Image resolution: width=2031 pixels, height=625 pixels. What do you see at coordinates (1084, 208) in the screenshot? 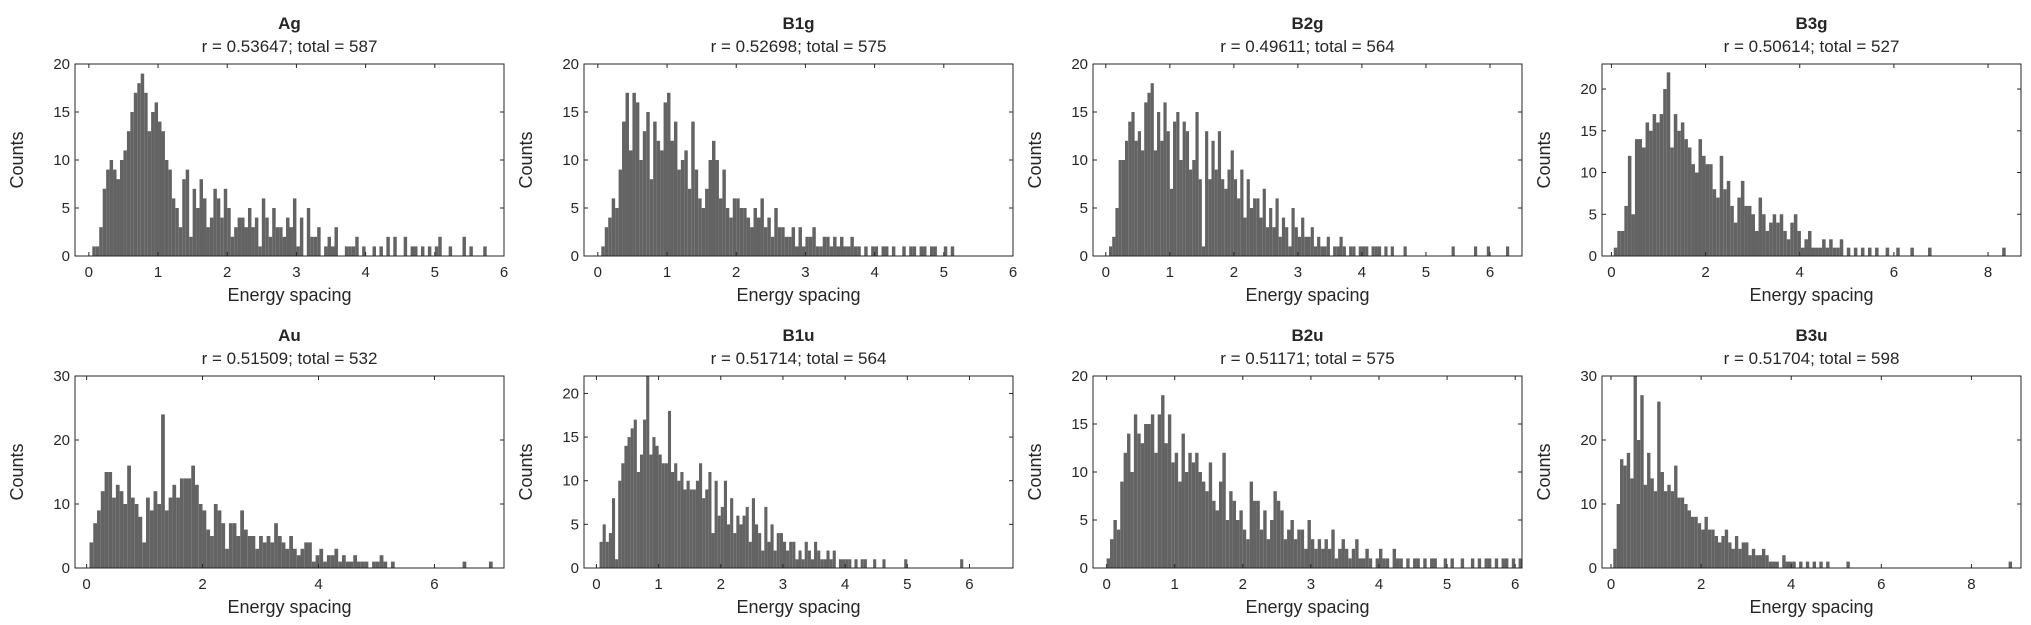
I see `y-tick-label: 5` at bounding box center [1084, 208].